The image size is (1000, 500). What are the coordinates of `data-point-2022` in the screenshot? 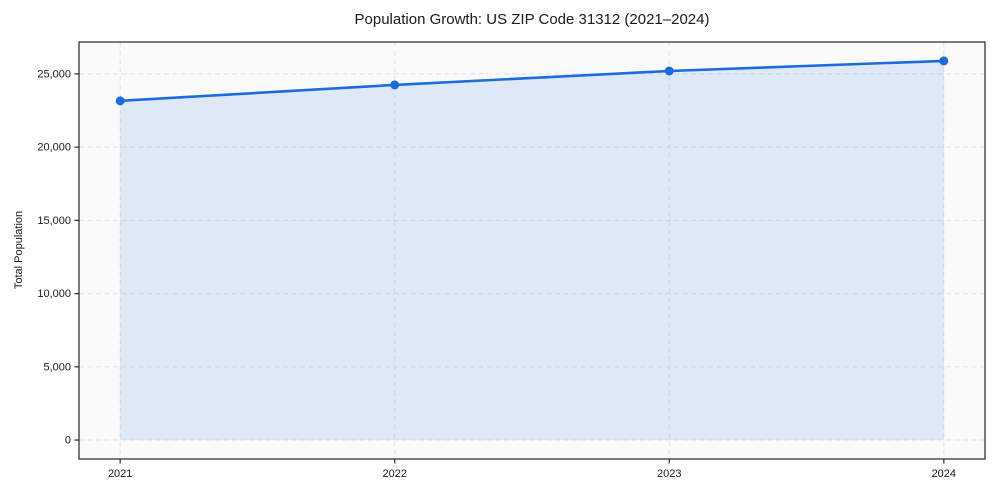 It's located at (395, 85).